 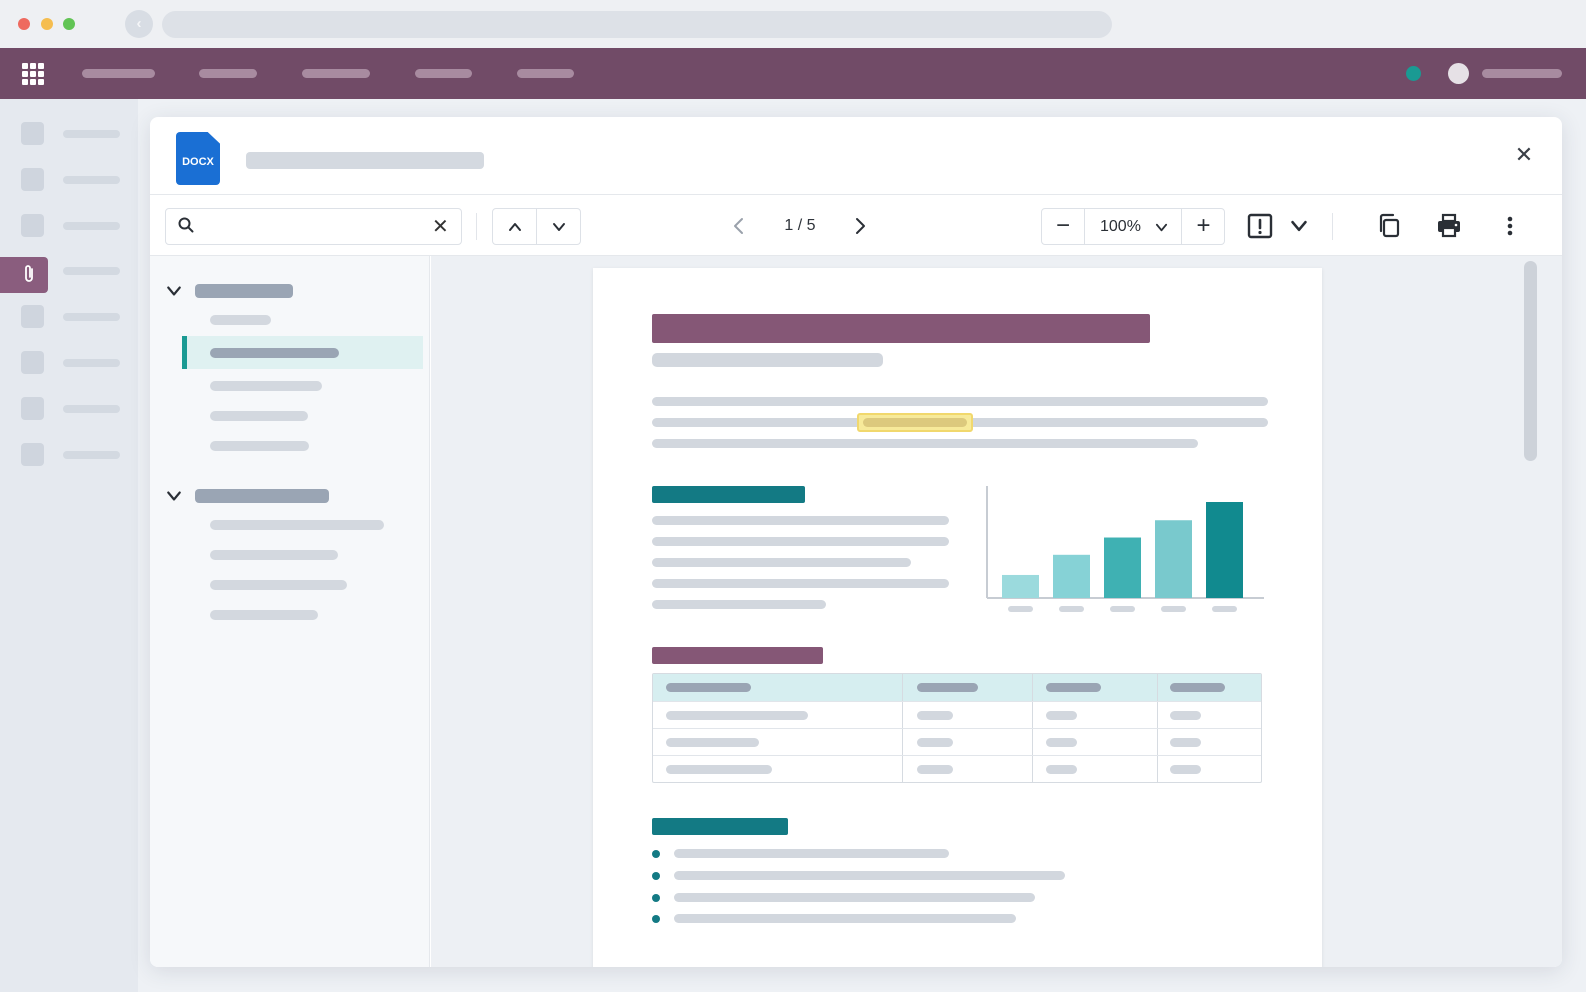 I want to click on toolbar-separator, so click(x=476, y=226).